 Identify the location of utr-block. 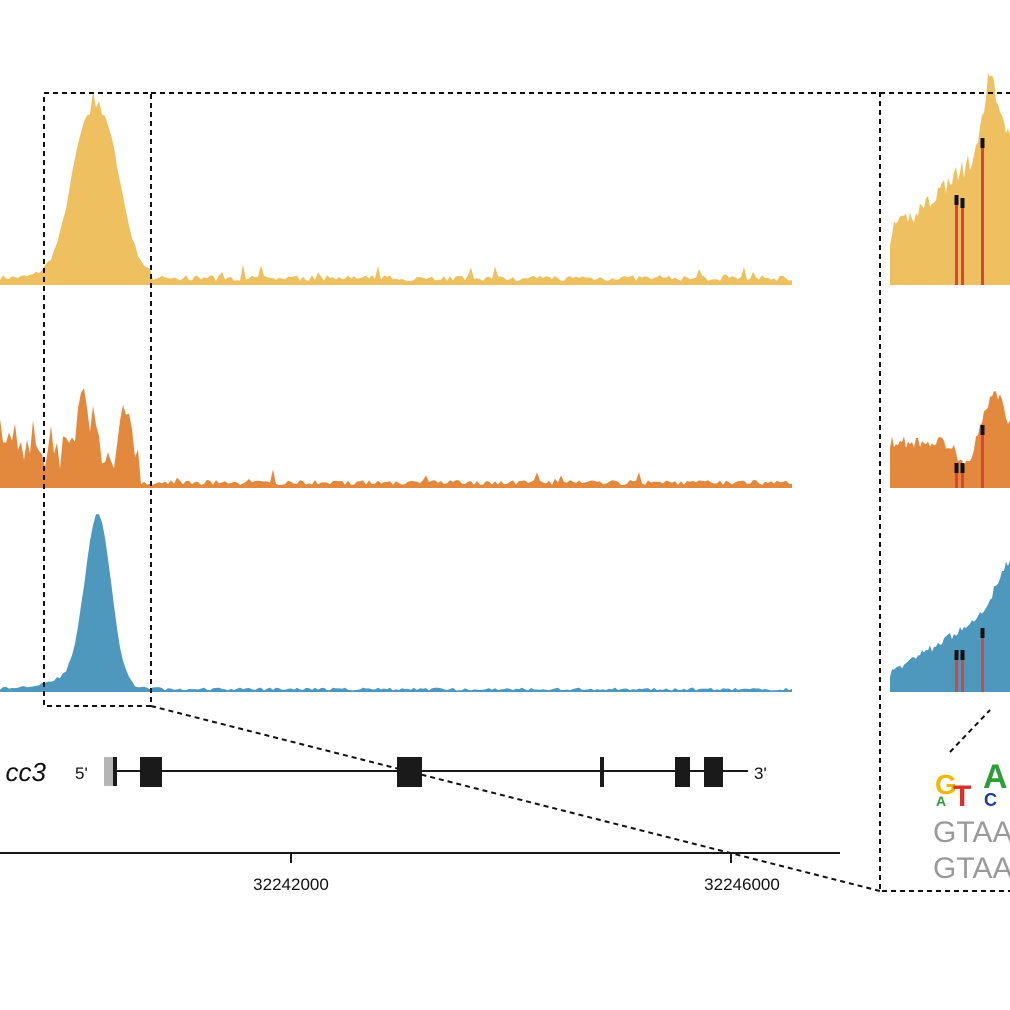
(108, 771).